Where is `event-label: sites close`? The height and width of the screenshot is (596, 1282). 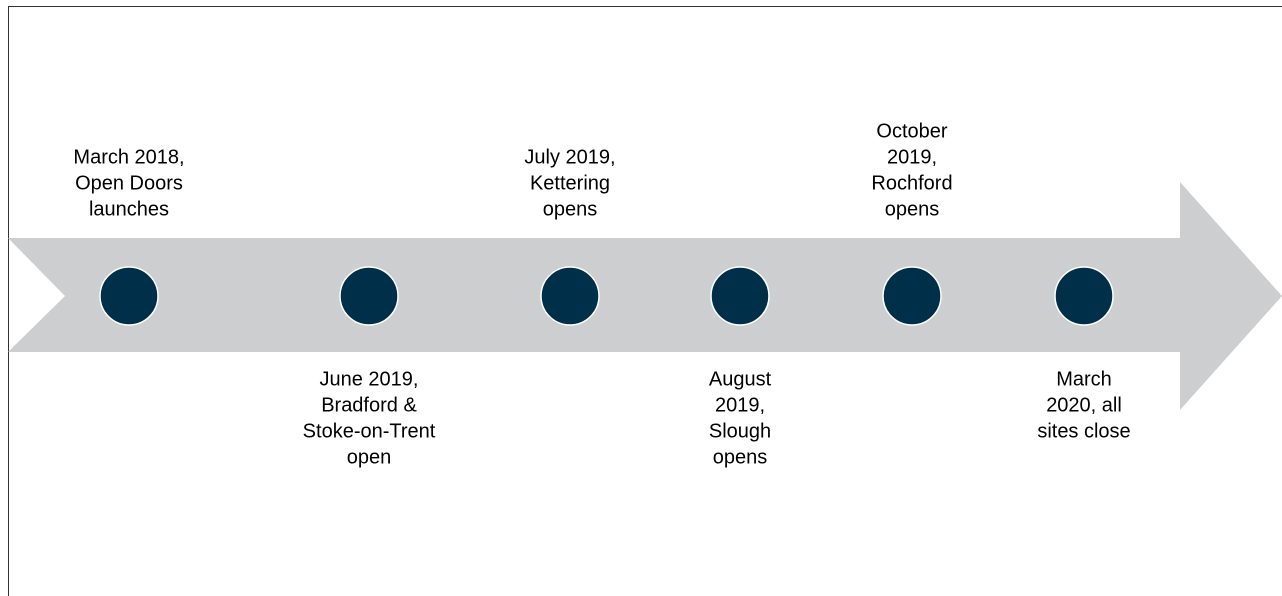 event-label: sites close is located at coordinates (1083, 431).